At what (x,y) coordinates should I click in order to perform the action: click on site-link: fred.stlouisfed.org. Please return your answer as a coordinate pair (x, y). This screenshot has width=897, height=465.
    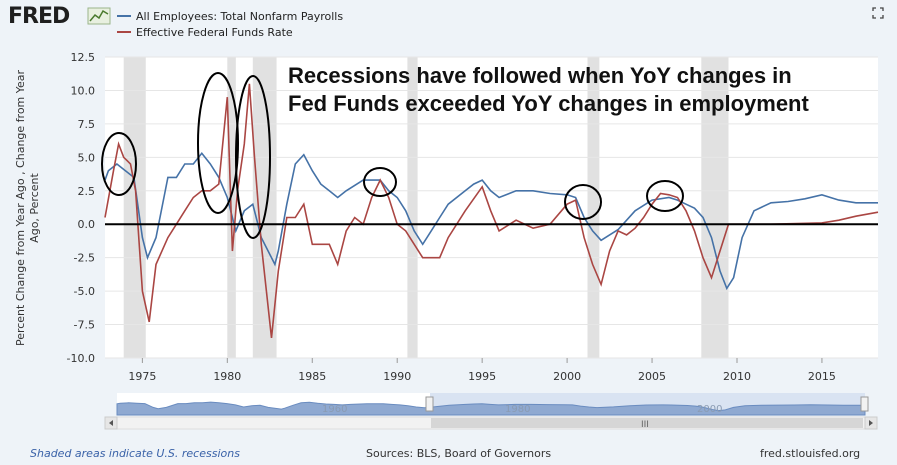
    Looking at the image, I should click on (810, 453).